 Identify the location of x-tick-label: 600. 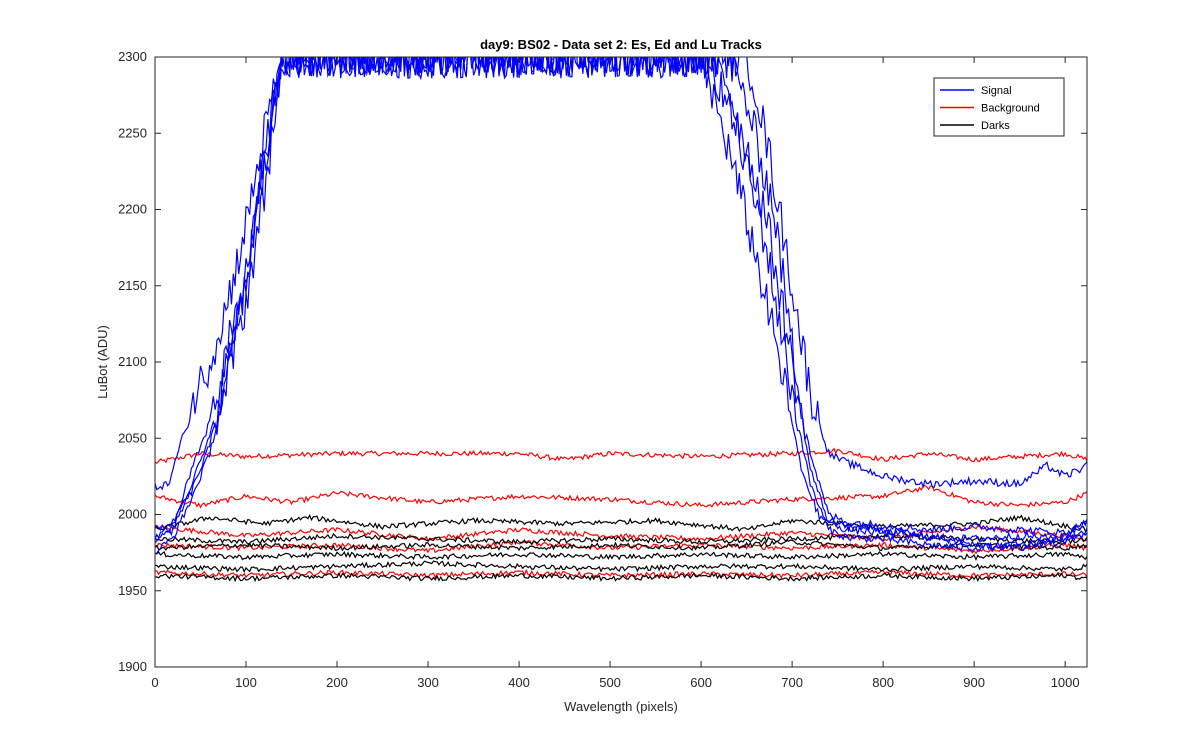
(701, 682).